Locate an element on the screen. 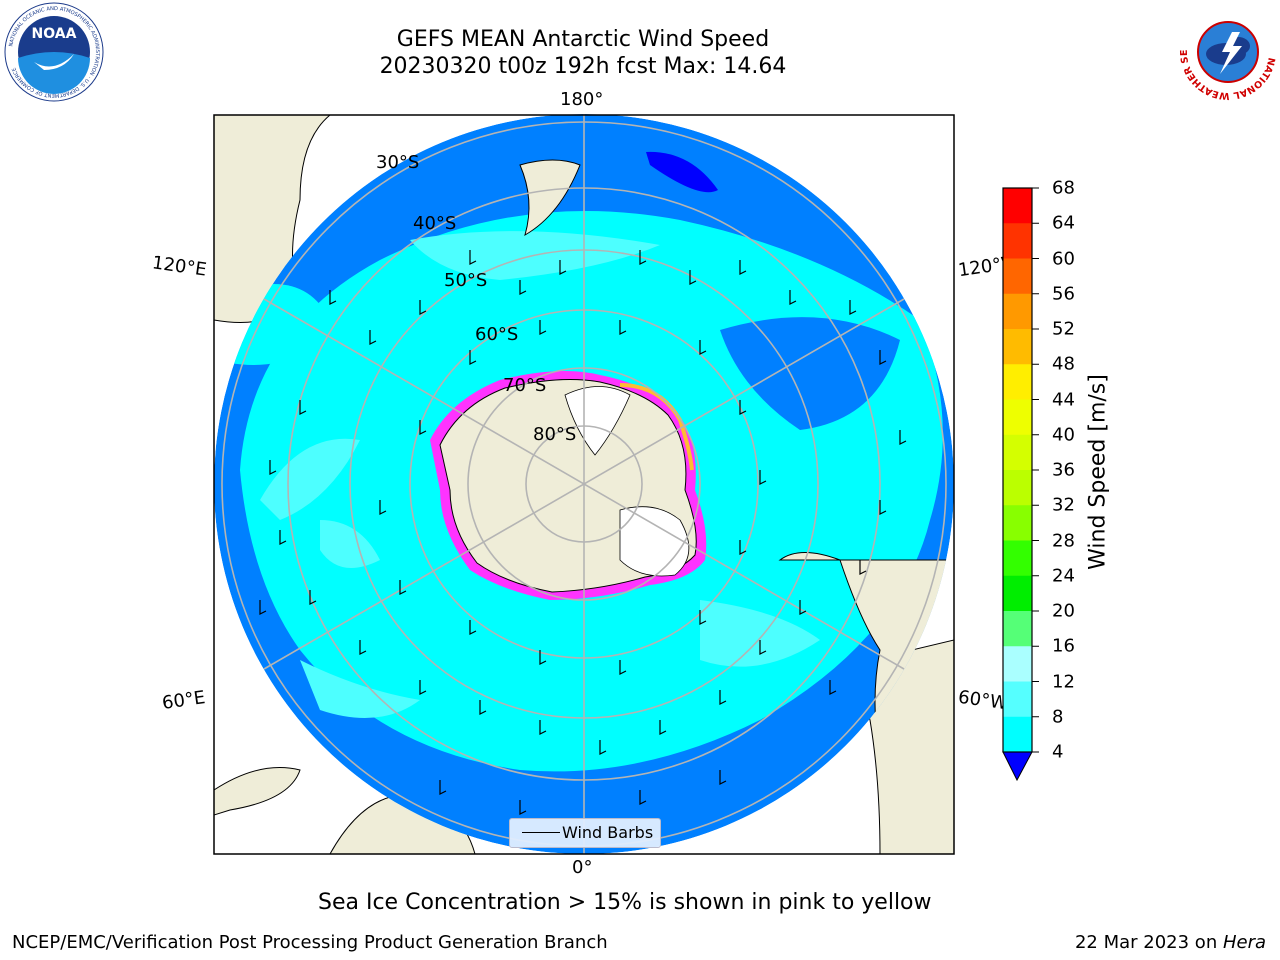 This screenshot has width=1280, height=960. ronne-ice-shelf is located at coordinates (654, 541).